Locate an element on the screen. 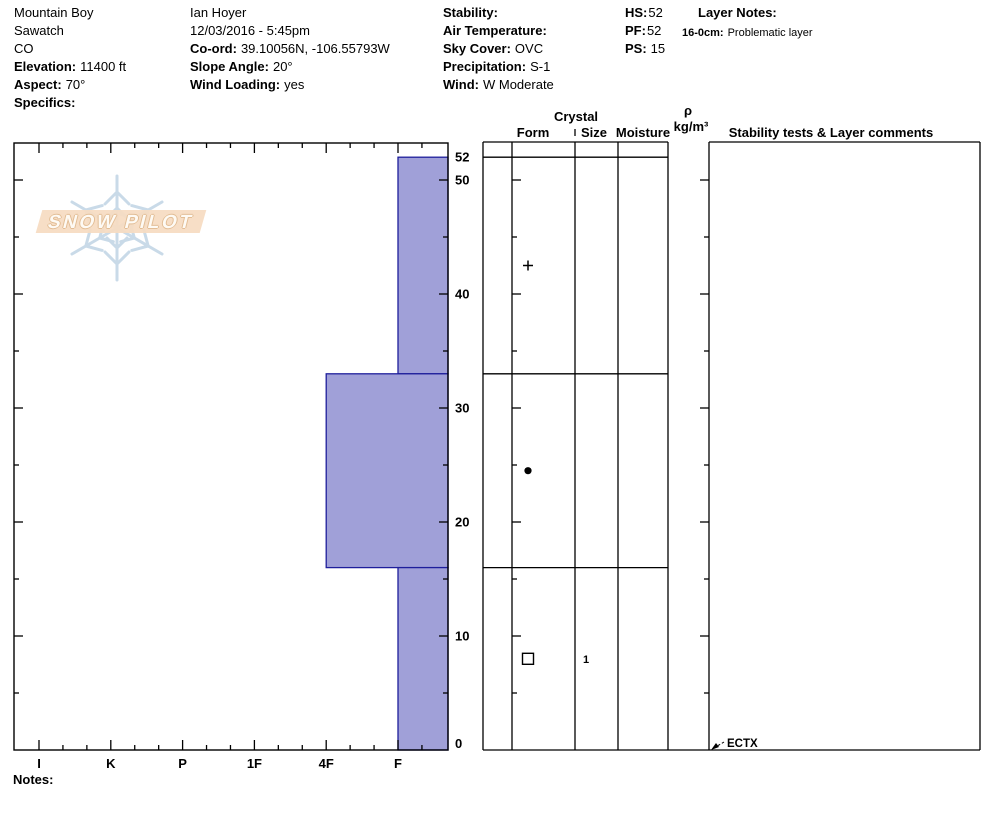  ps-line: PS: 15 is located at coordinates (645, 48).